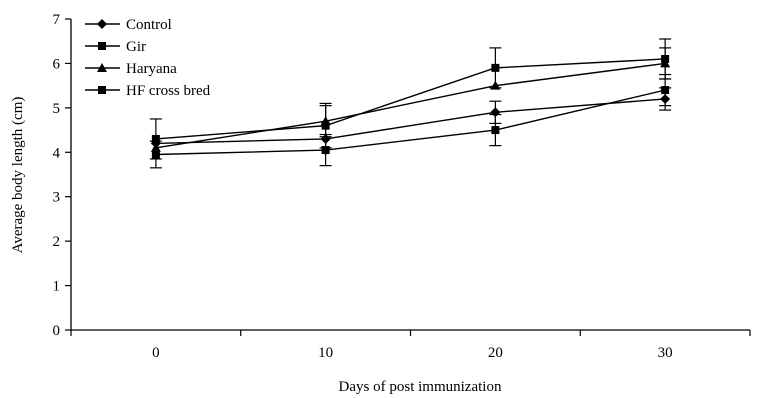  I want to click on legend-label: HF cross bred, so click(168, 91).